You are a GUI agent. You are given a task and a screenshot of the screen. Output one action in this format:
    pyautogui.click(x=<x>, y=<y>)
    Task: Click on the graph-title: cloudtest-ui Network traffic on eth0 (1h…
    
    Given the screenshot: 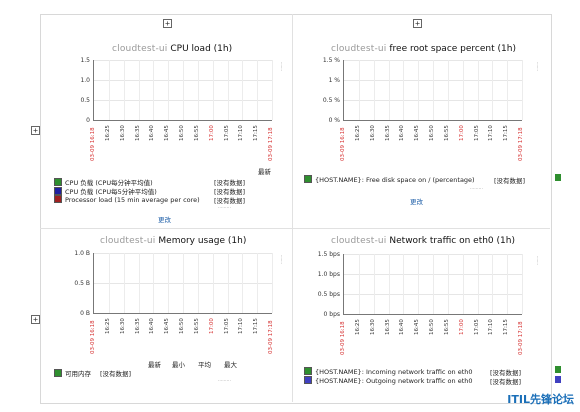 What is the action you would take?
    pyautogui.click(x=423, y=241)
    